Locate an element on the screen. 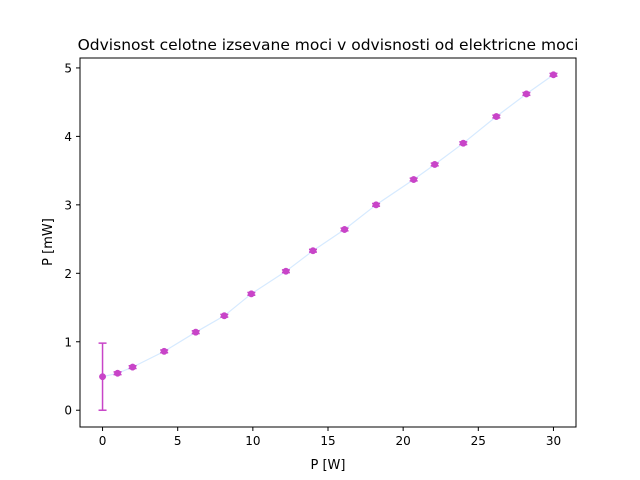  x-tick-label: 20 is located at coordinates (403, 441).